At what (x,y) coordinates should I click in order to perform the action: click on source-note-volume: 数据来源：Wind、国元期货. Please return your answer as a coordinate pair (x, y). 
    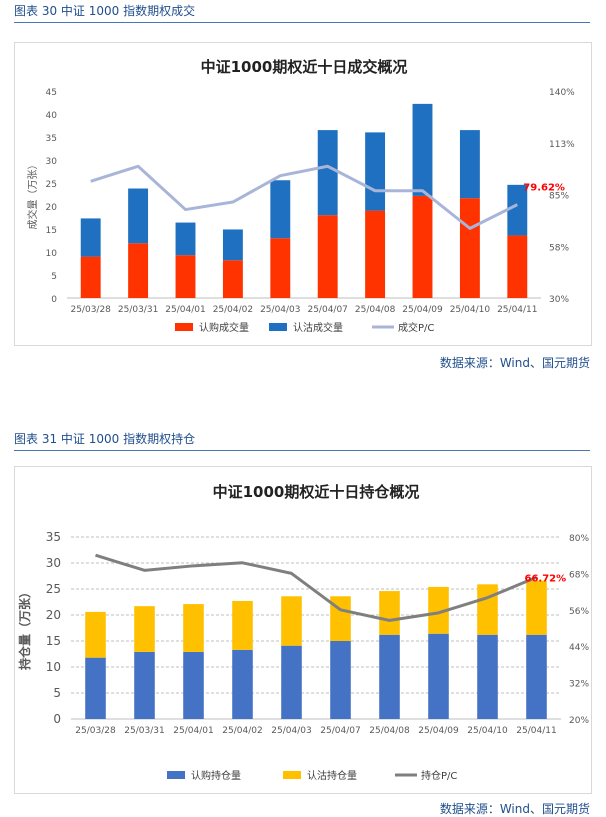
    Looking at the image, I should click on (514, 363).